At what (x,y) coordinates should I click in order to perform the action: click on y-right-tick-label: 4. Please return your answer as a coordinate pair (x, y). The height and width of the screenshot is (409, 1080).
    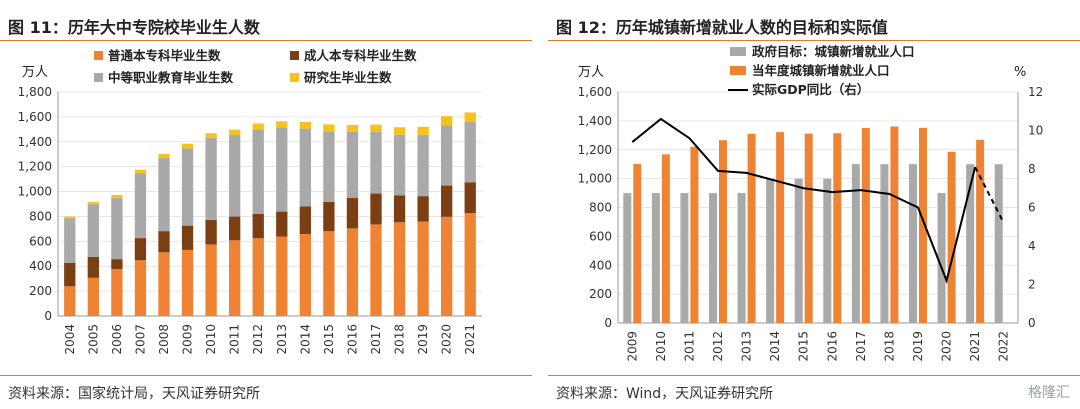
    Looking at the image, I should click on (1032, 246).